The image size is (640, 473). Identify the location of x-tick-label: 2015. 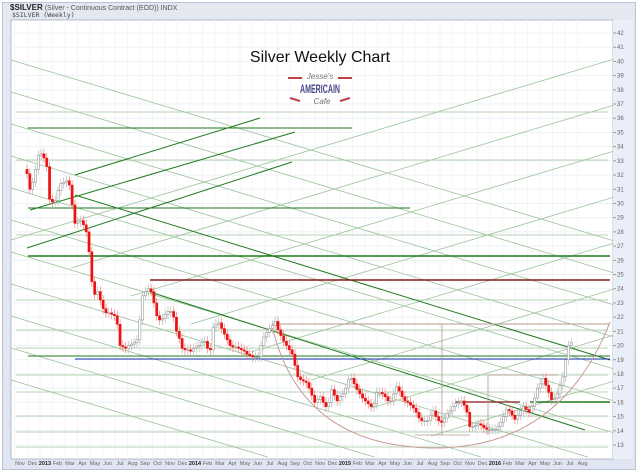
(345, 464).